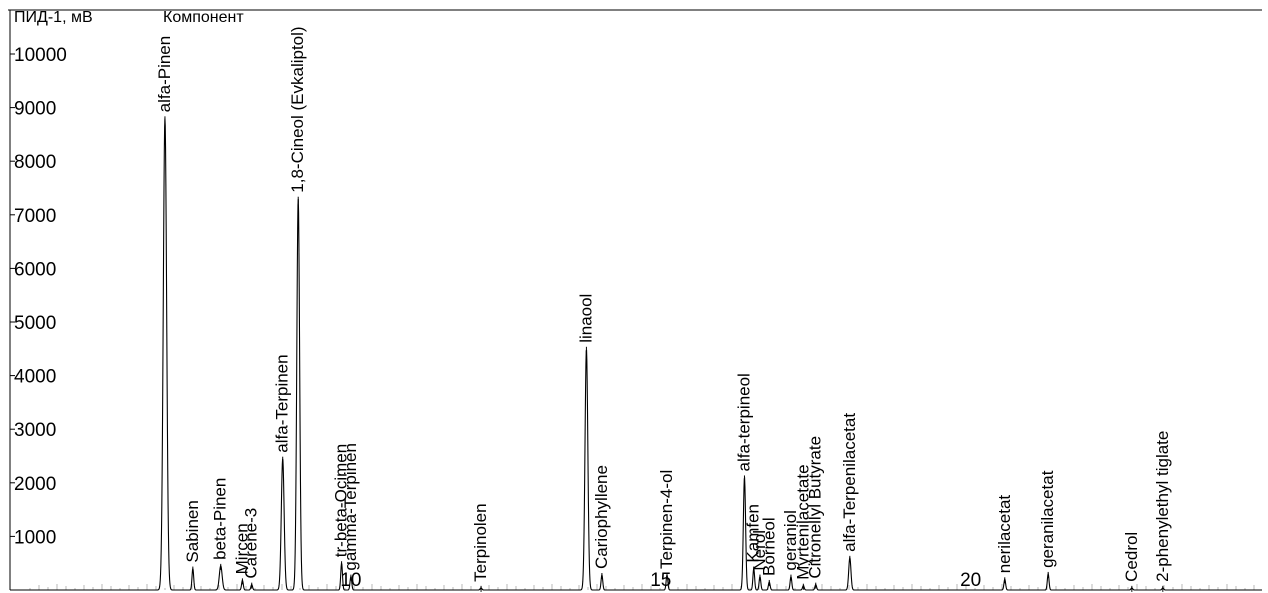 The width and height of the screenshot is (1268, 593). Describe the element at coordinates (297, 109) in the screenshot. I see `peak-label: 1,8-Cineol (Evkaliptol)` at that location.